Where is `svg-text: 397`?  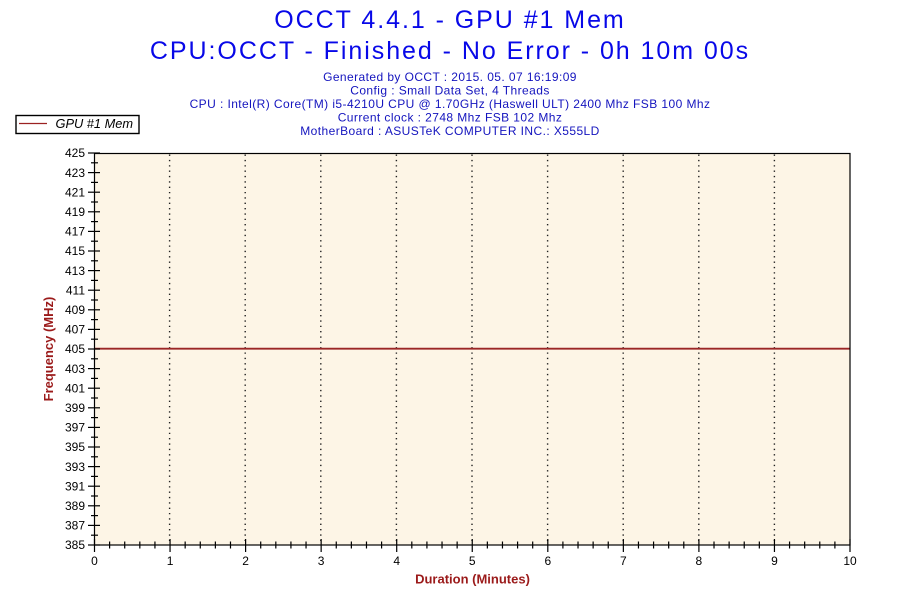
svg-text: 397 is located at coordinates (75, 428).